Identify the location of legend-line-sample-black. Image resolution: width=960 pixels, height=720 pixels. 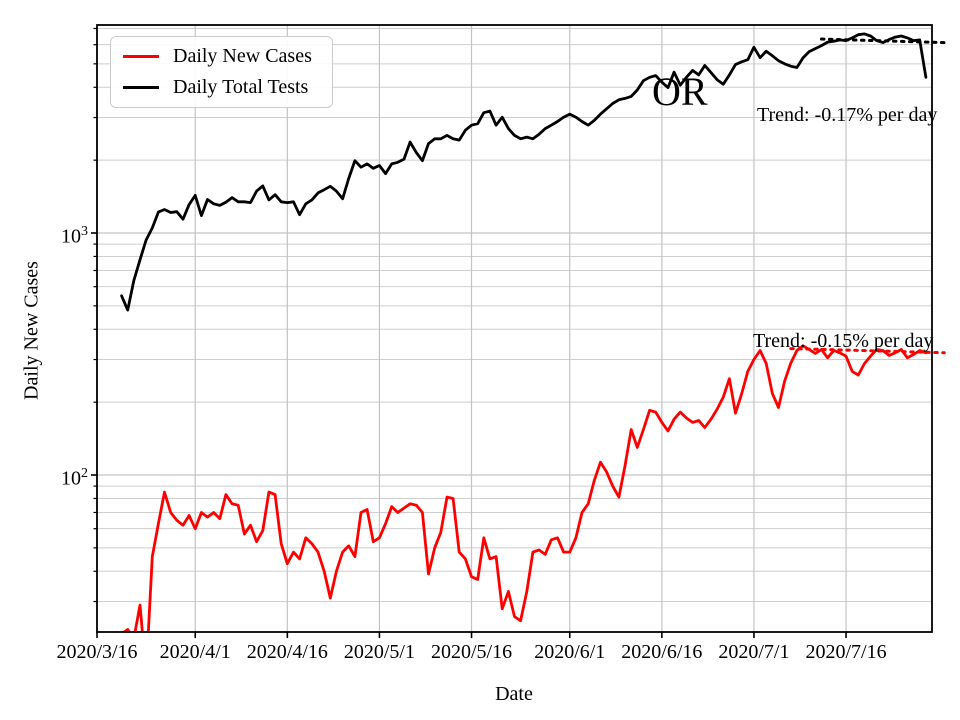
(141, 87).